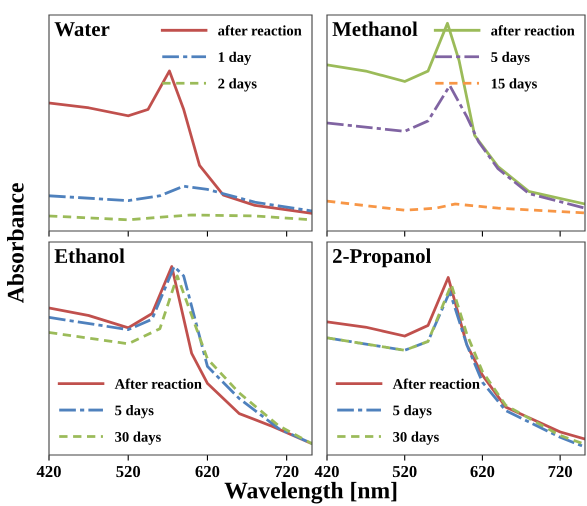 Image resolution: width=587 pixels, height=506 pixels. What do you see at coordinates (15, 243) in the screenshot?
I see `y-axis-title: Absorbance` at bounding box center [15, 243].